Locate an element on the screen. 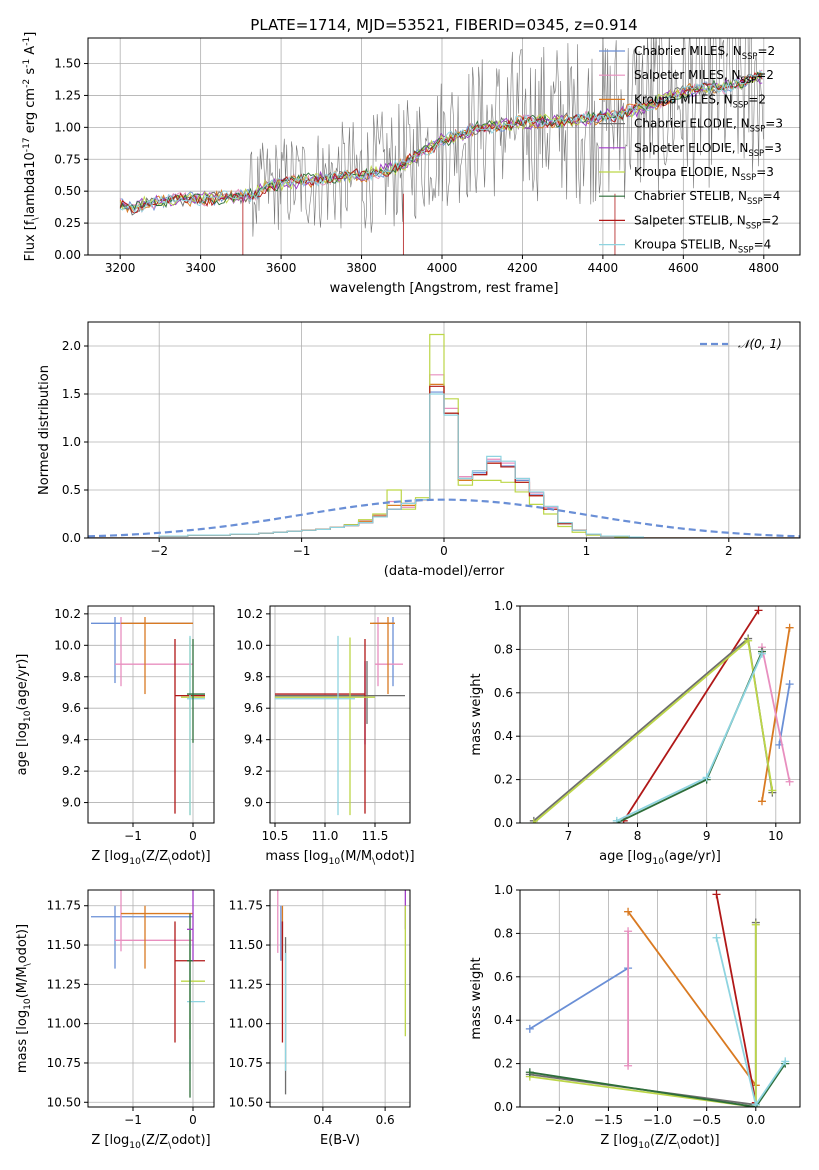 This screenshot has width=819, height=1170. errorbar-chabrier-elodie is located at coordinates (340, 692).